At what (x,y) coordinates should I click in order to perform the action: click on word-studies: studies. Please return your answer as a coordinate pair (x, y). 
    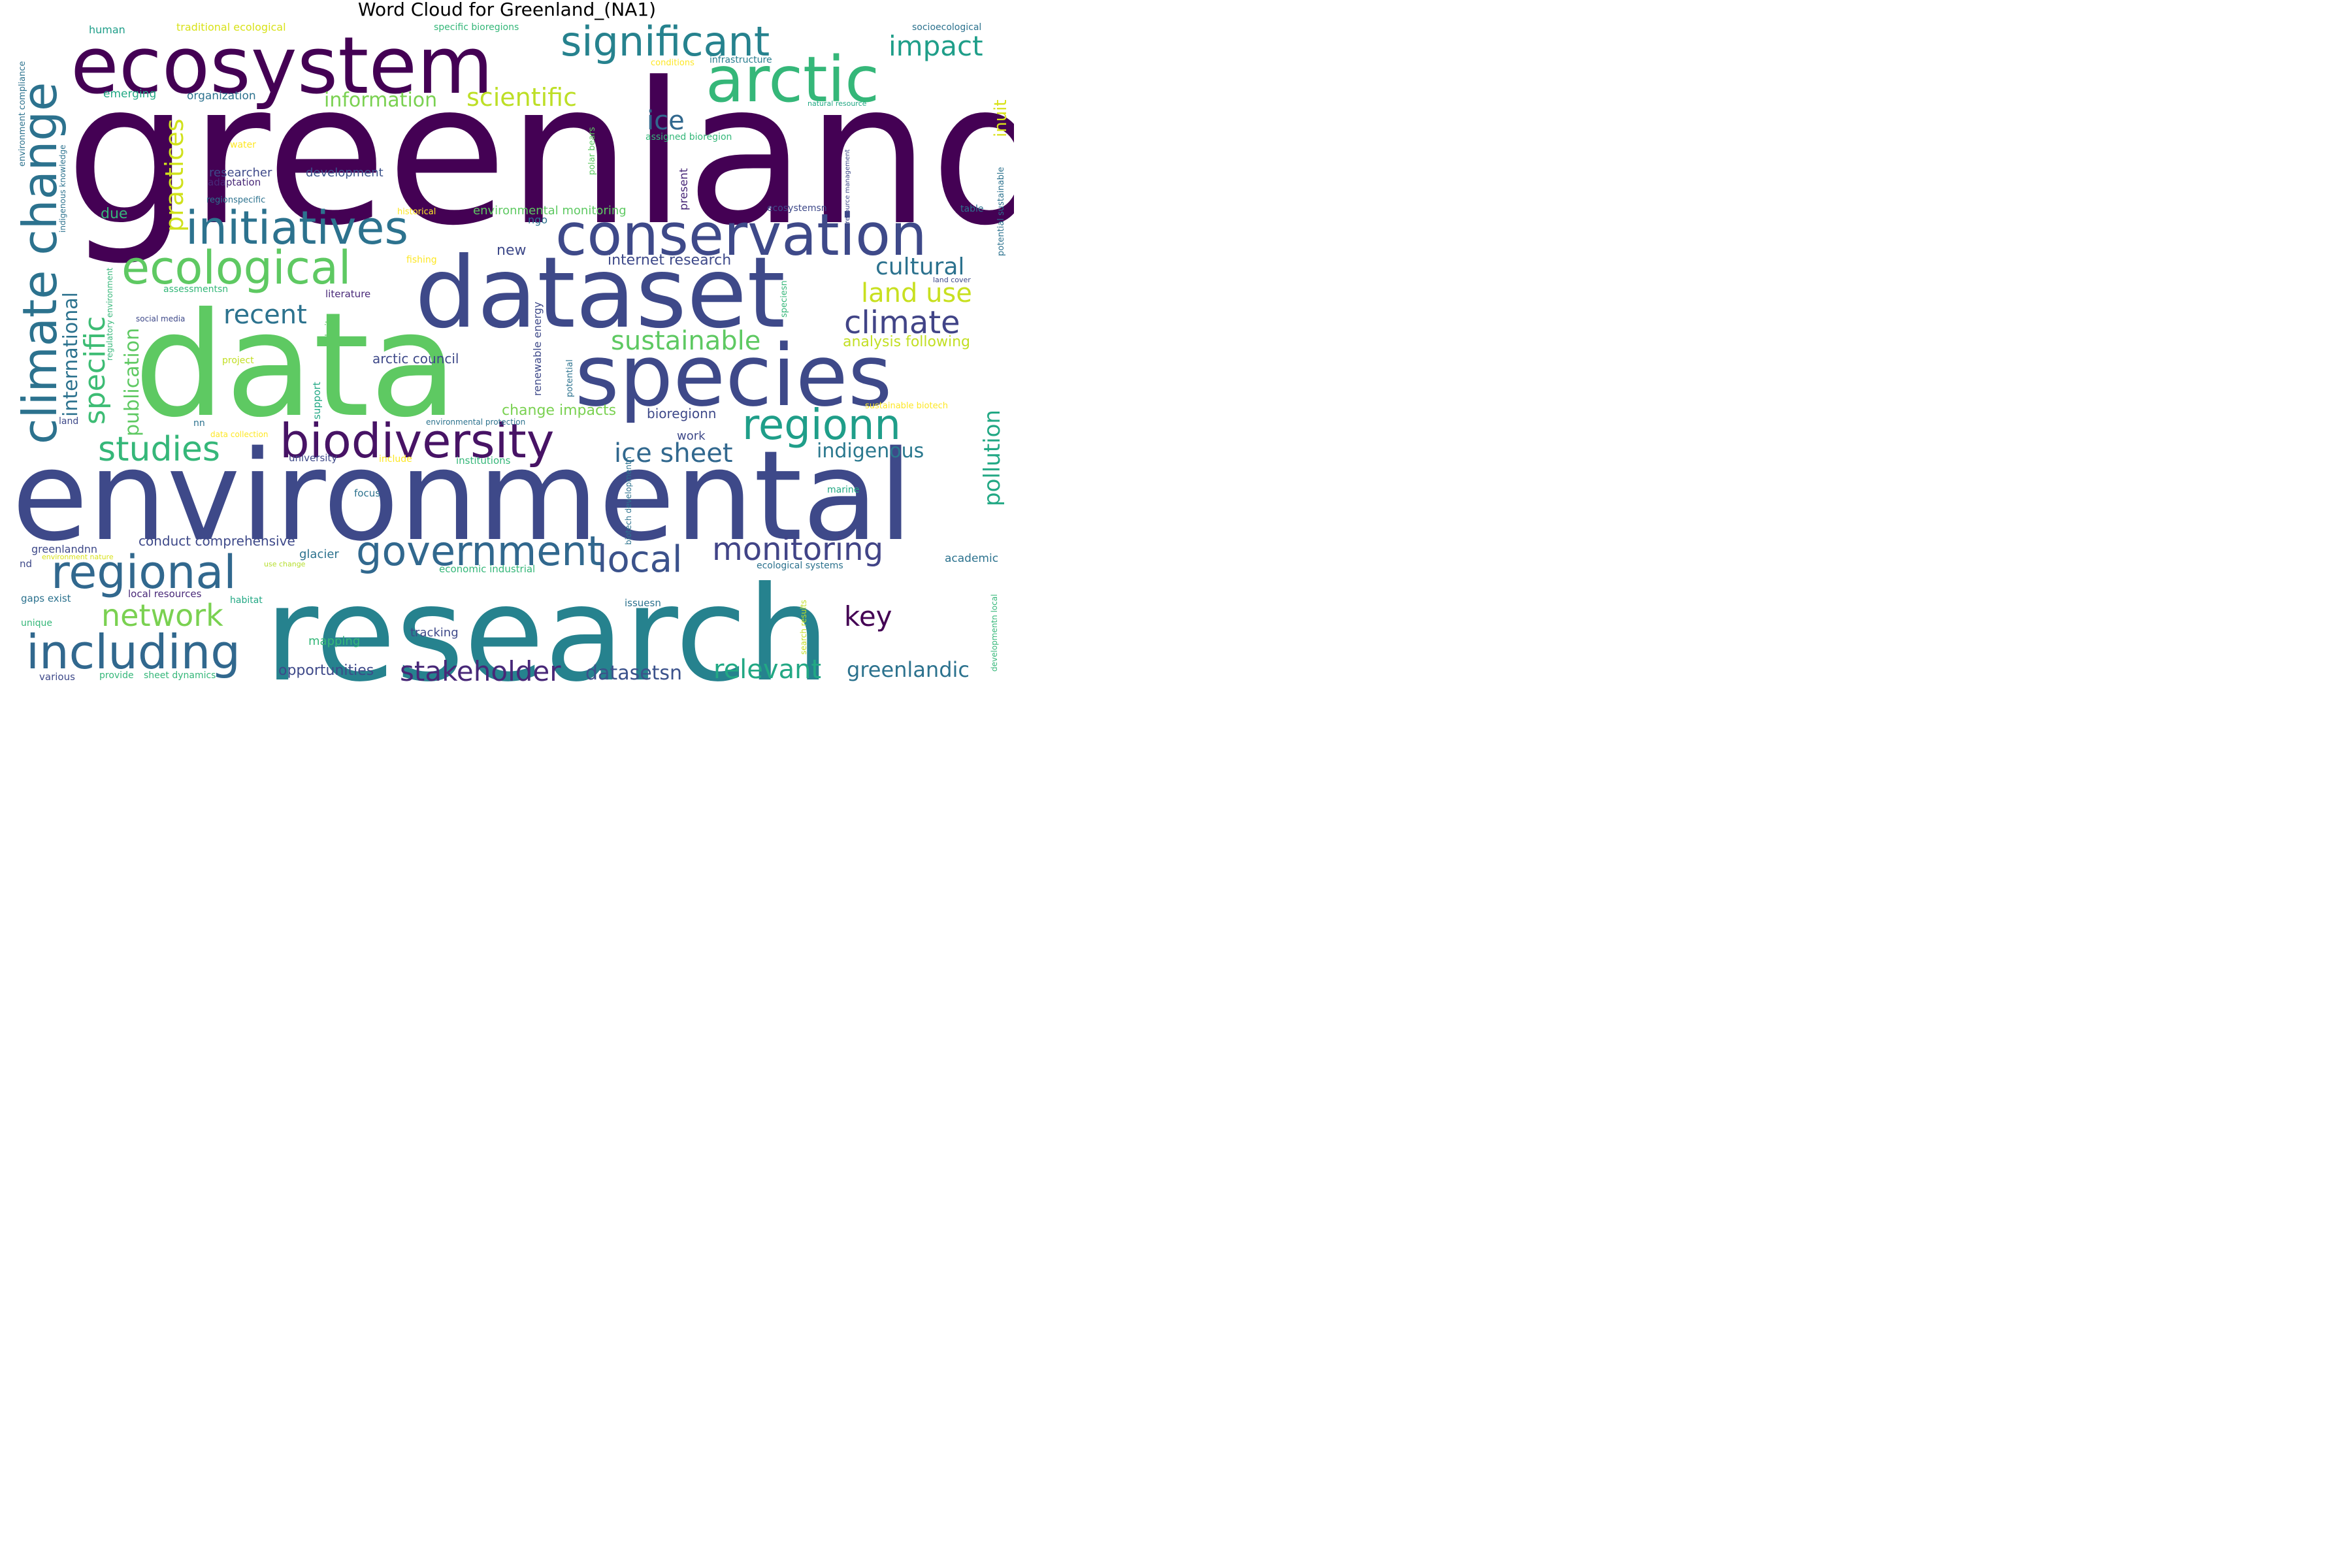
    Looking at the image, I should click on (159, 449).